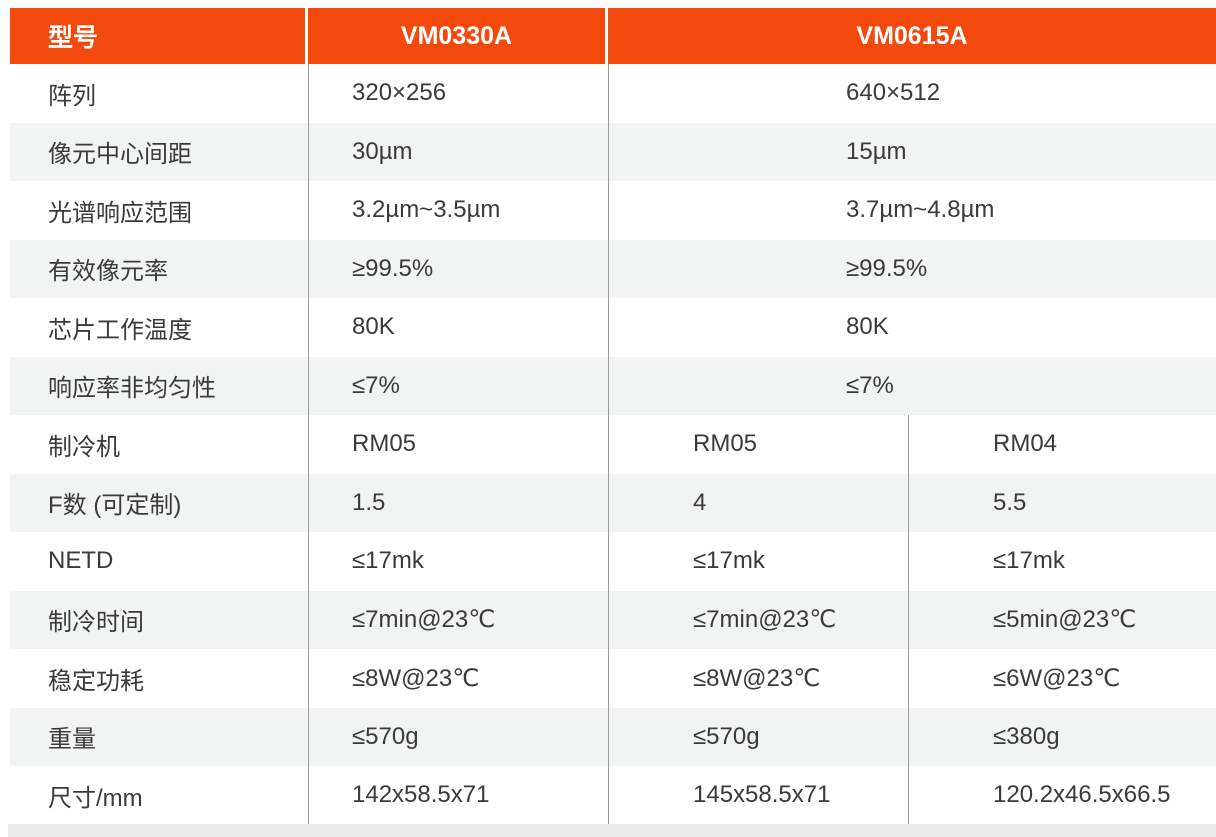 The image size is (1216, 837). I want to click on value-vm0615a-rm04: ≤17mk, so click(1029, 561).